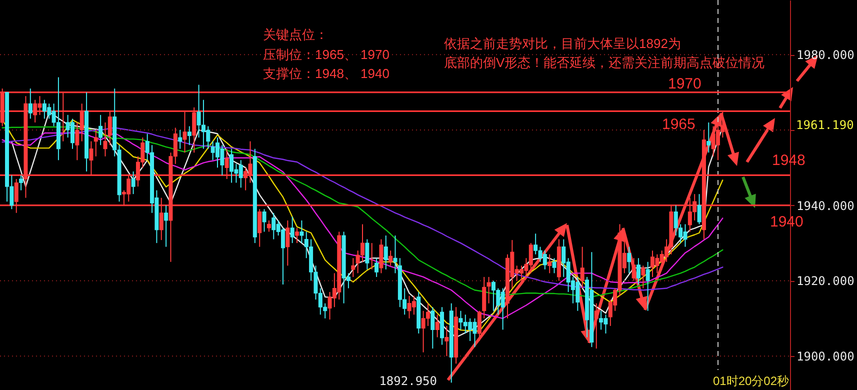  Describe the element at coordinates (825, 281) in the screenshot. I see `y-tick-label: 1920.000` at that location.